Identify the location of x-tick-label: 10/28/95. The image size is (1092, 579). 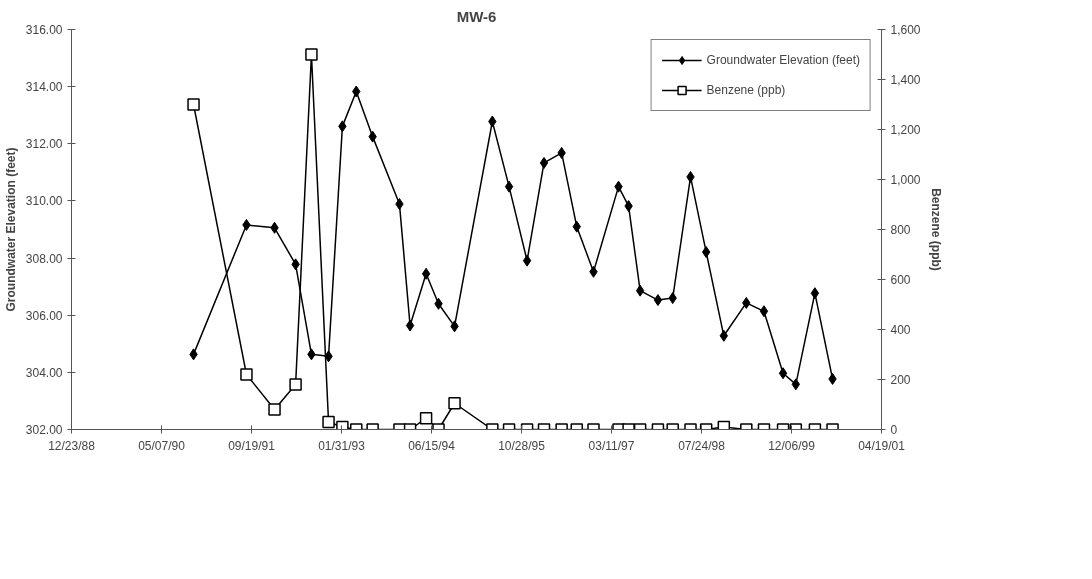
(522, 445).